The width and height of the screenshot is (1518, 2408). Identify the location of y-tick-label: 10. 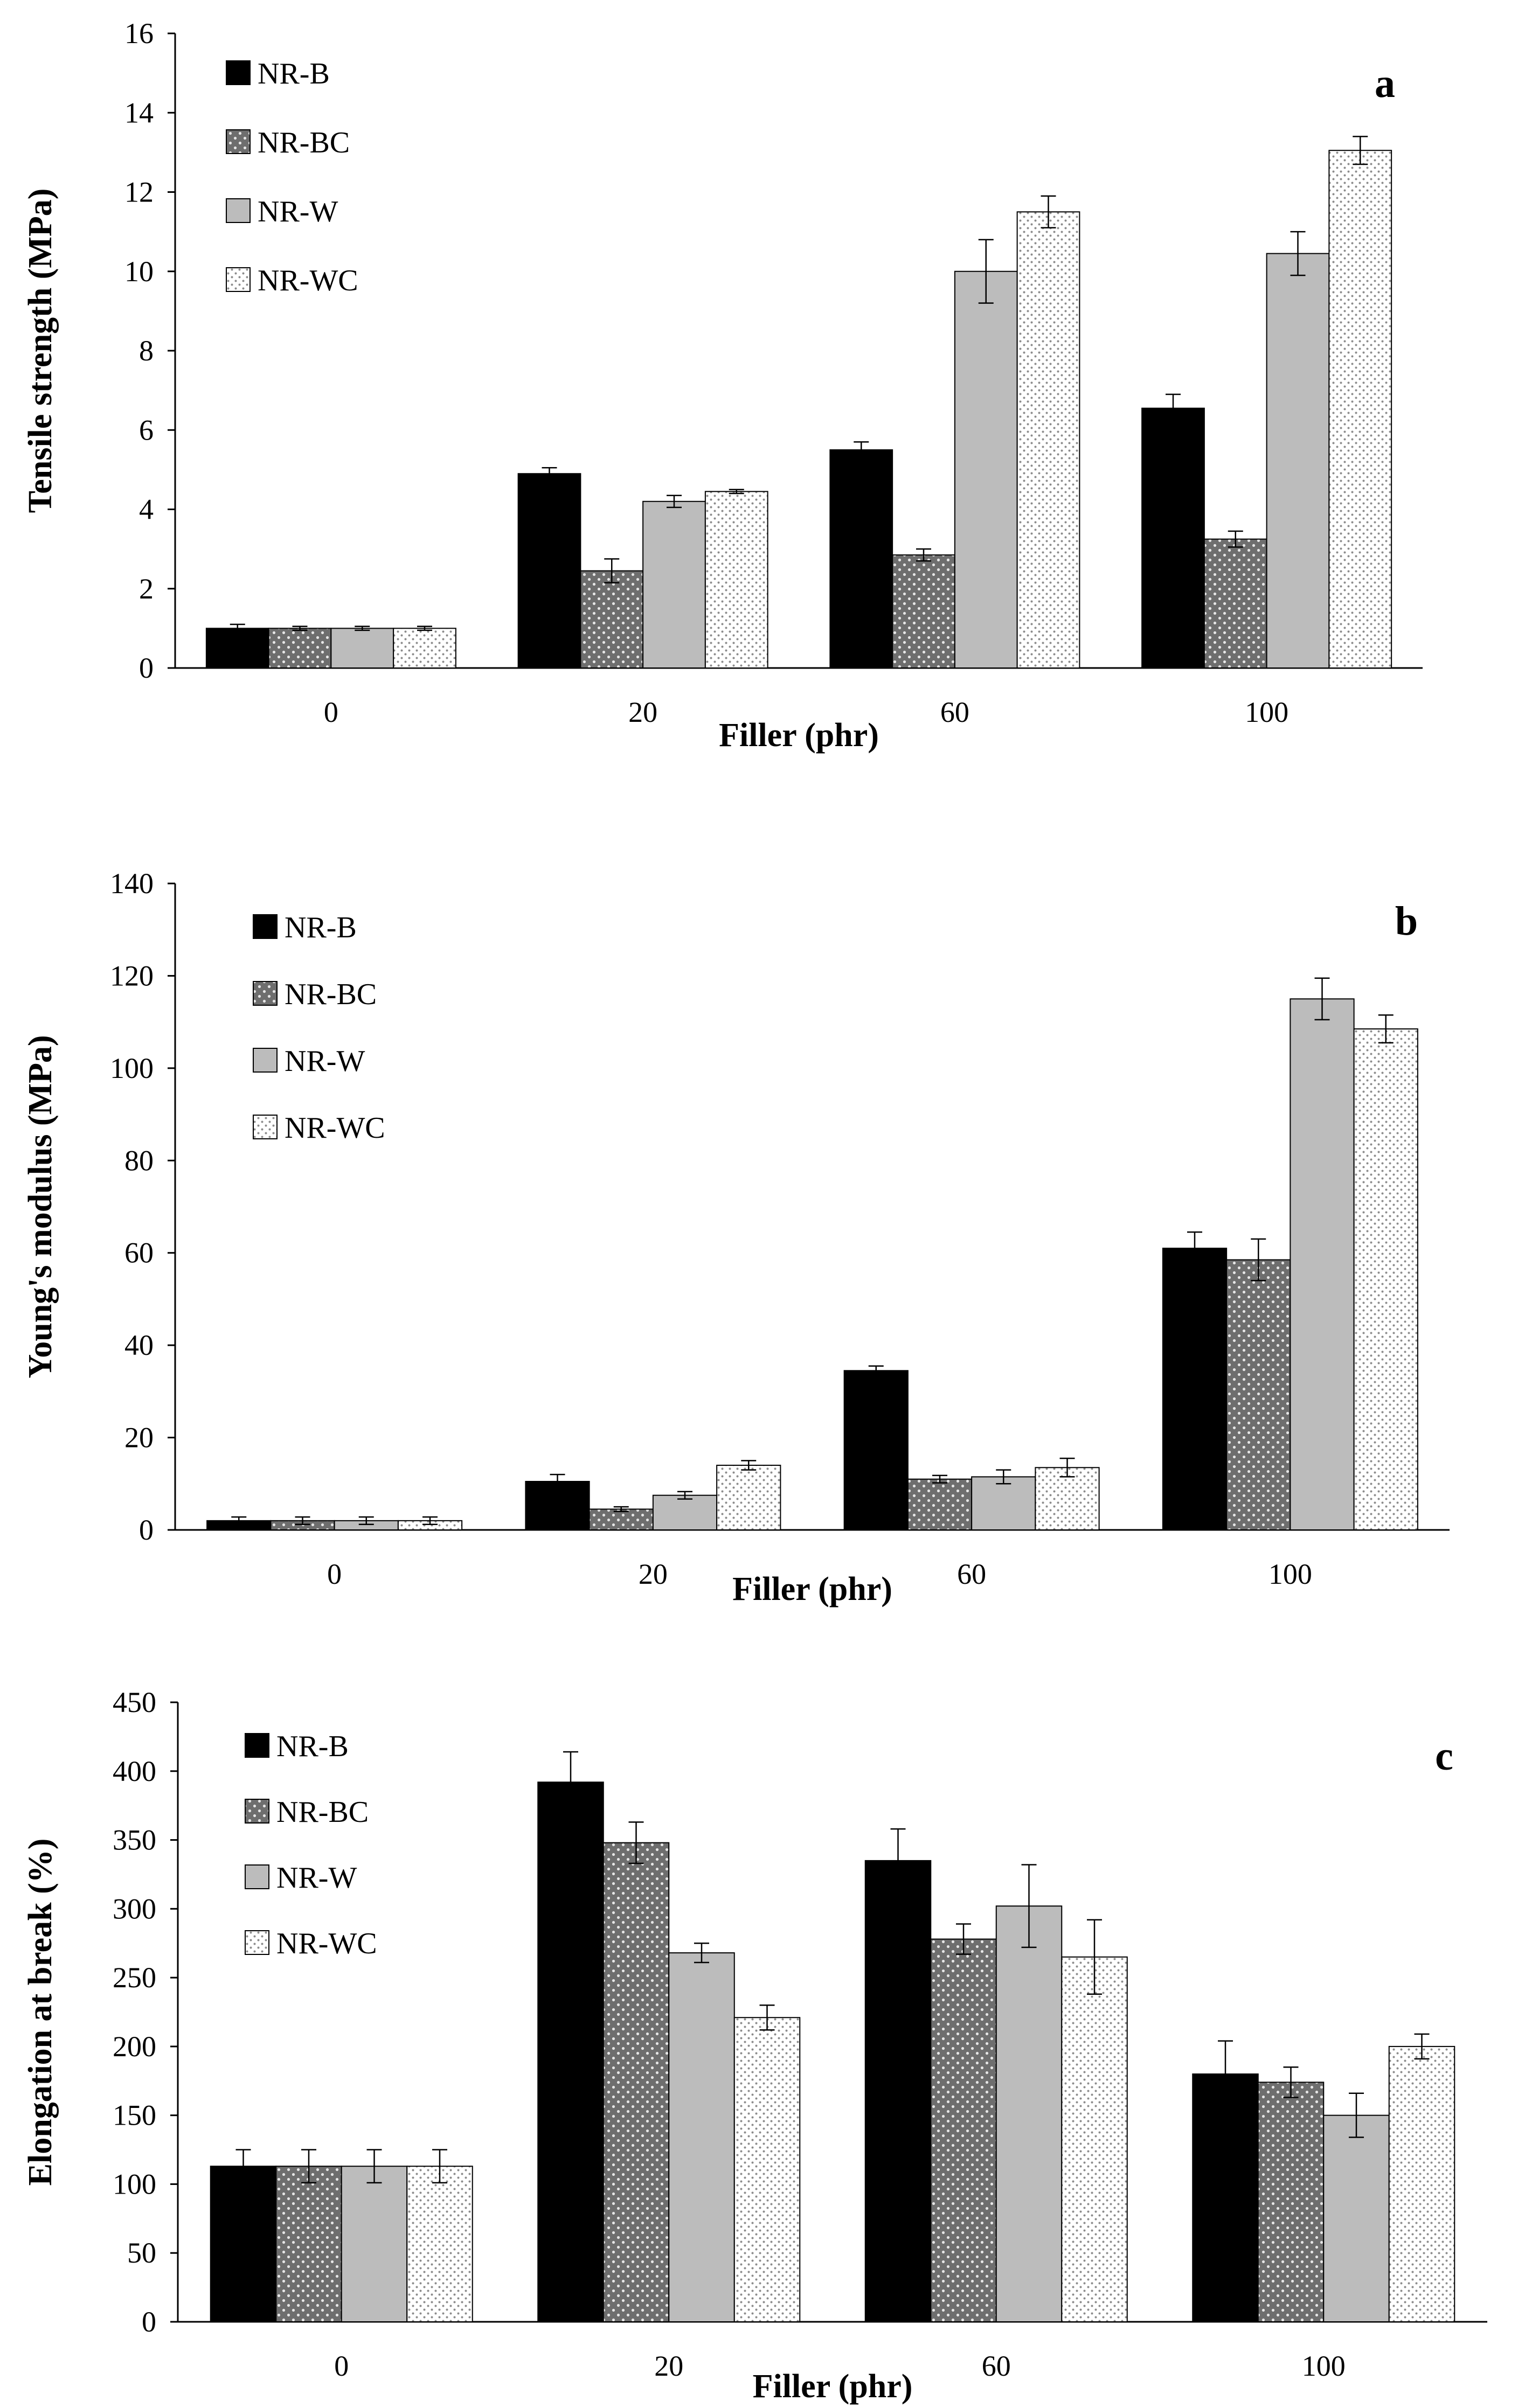
(139, 271).